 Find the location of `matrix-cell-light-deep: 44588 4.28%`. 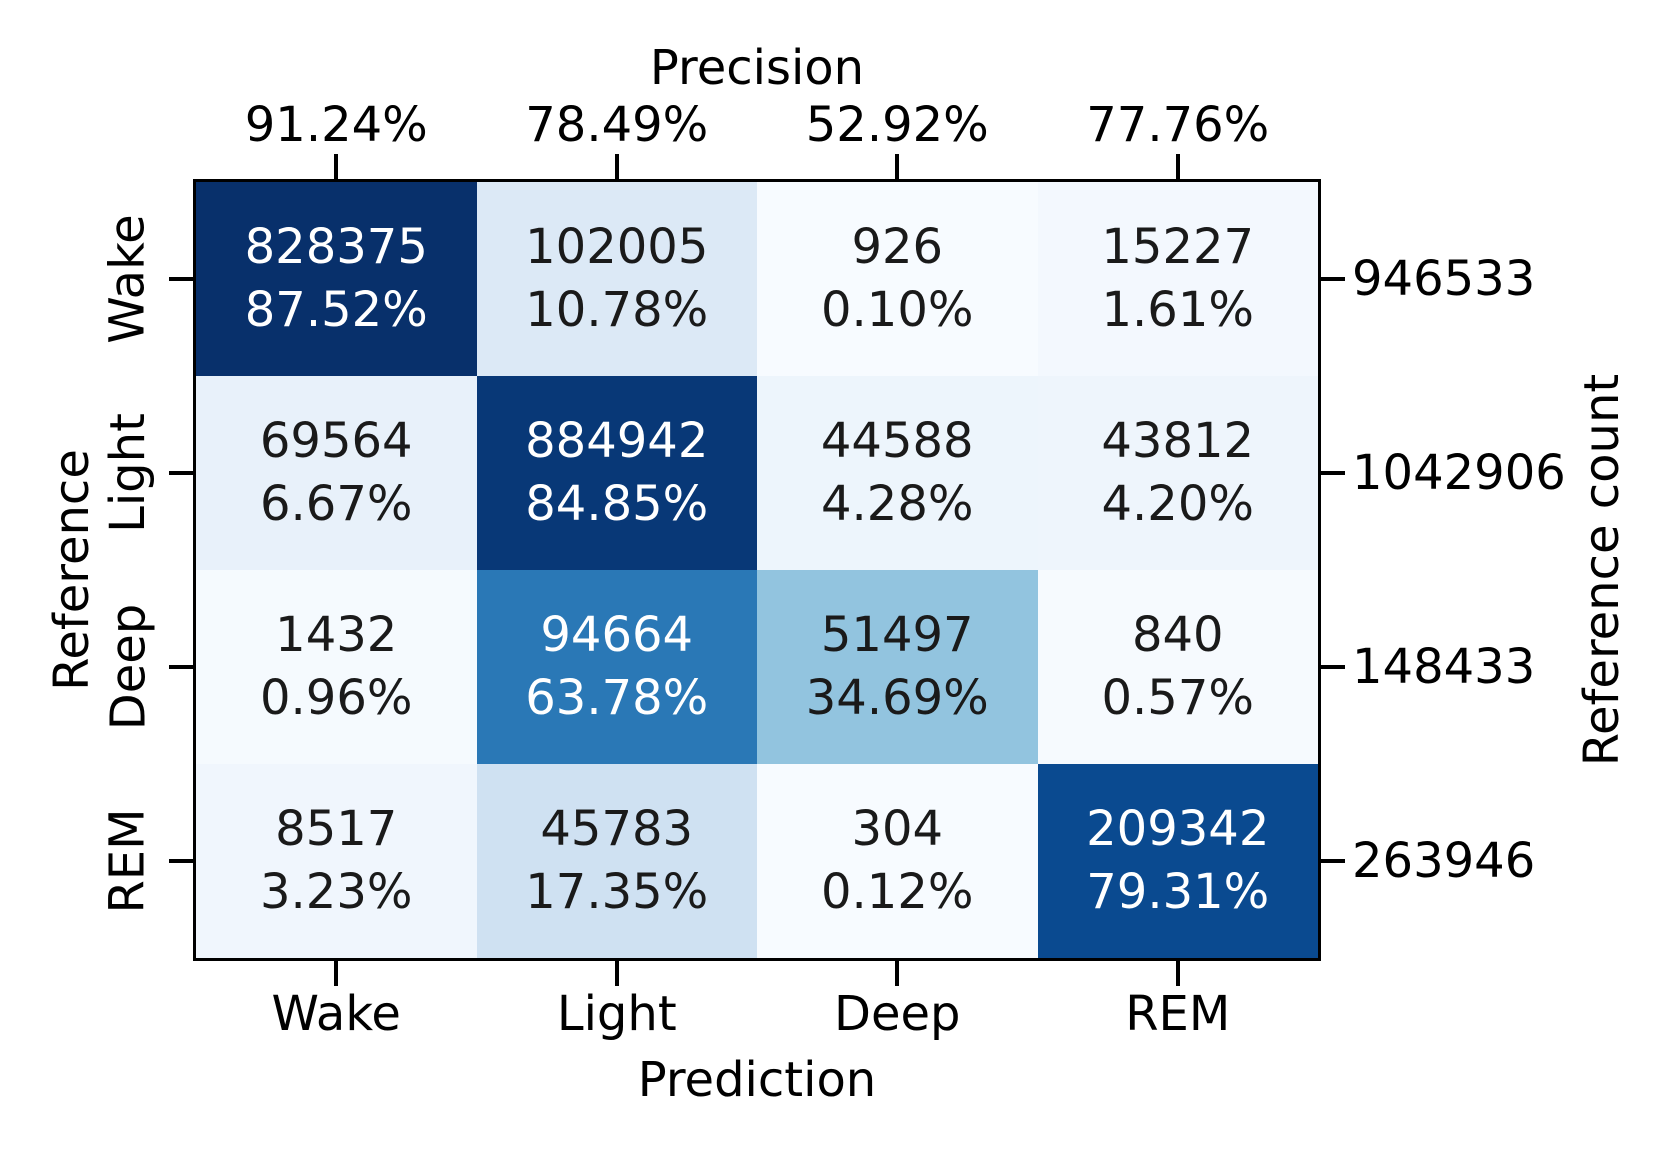

matrix-cell-light-deep: 44588 4.28% is located at coordinates (897, 473).